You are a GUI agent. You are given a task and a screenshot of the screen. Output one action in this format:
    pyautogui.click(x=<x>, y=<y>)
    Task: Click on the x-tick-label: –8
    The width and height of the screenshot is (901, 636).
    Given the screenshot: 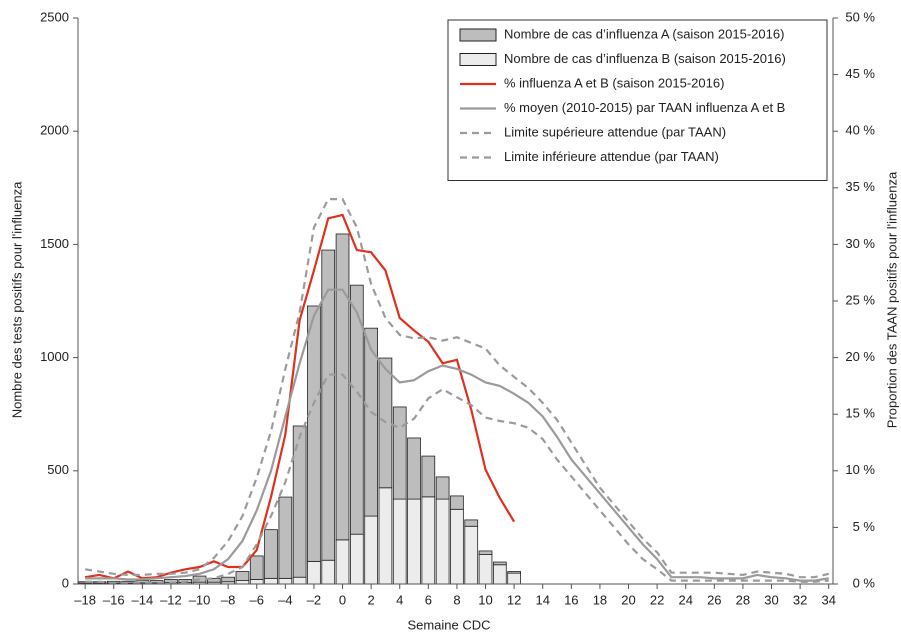 What is the action you would take?
    pyautogui.click(x=228, y=599)
    